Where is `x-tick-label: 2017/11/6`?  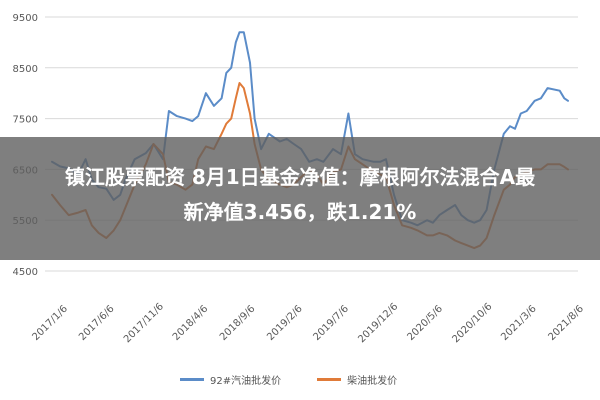
x-tick-label: 2017/11/6 is located at coordinates (144, 323).